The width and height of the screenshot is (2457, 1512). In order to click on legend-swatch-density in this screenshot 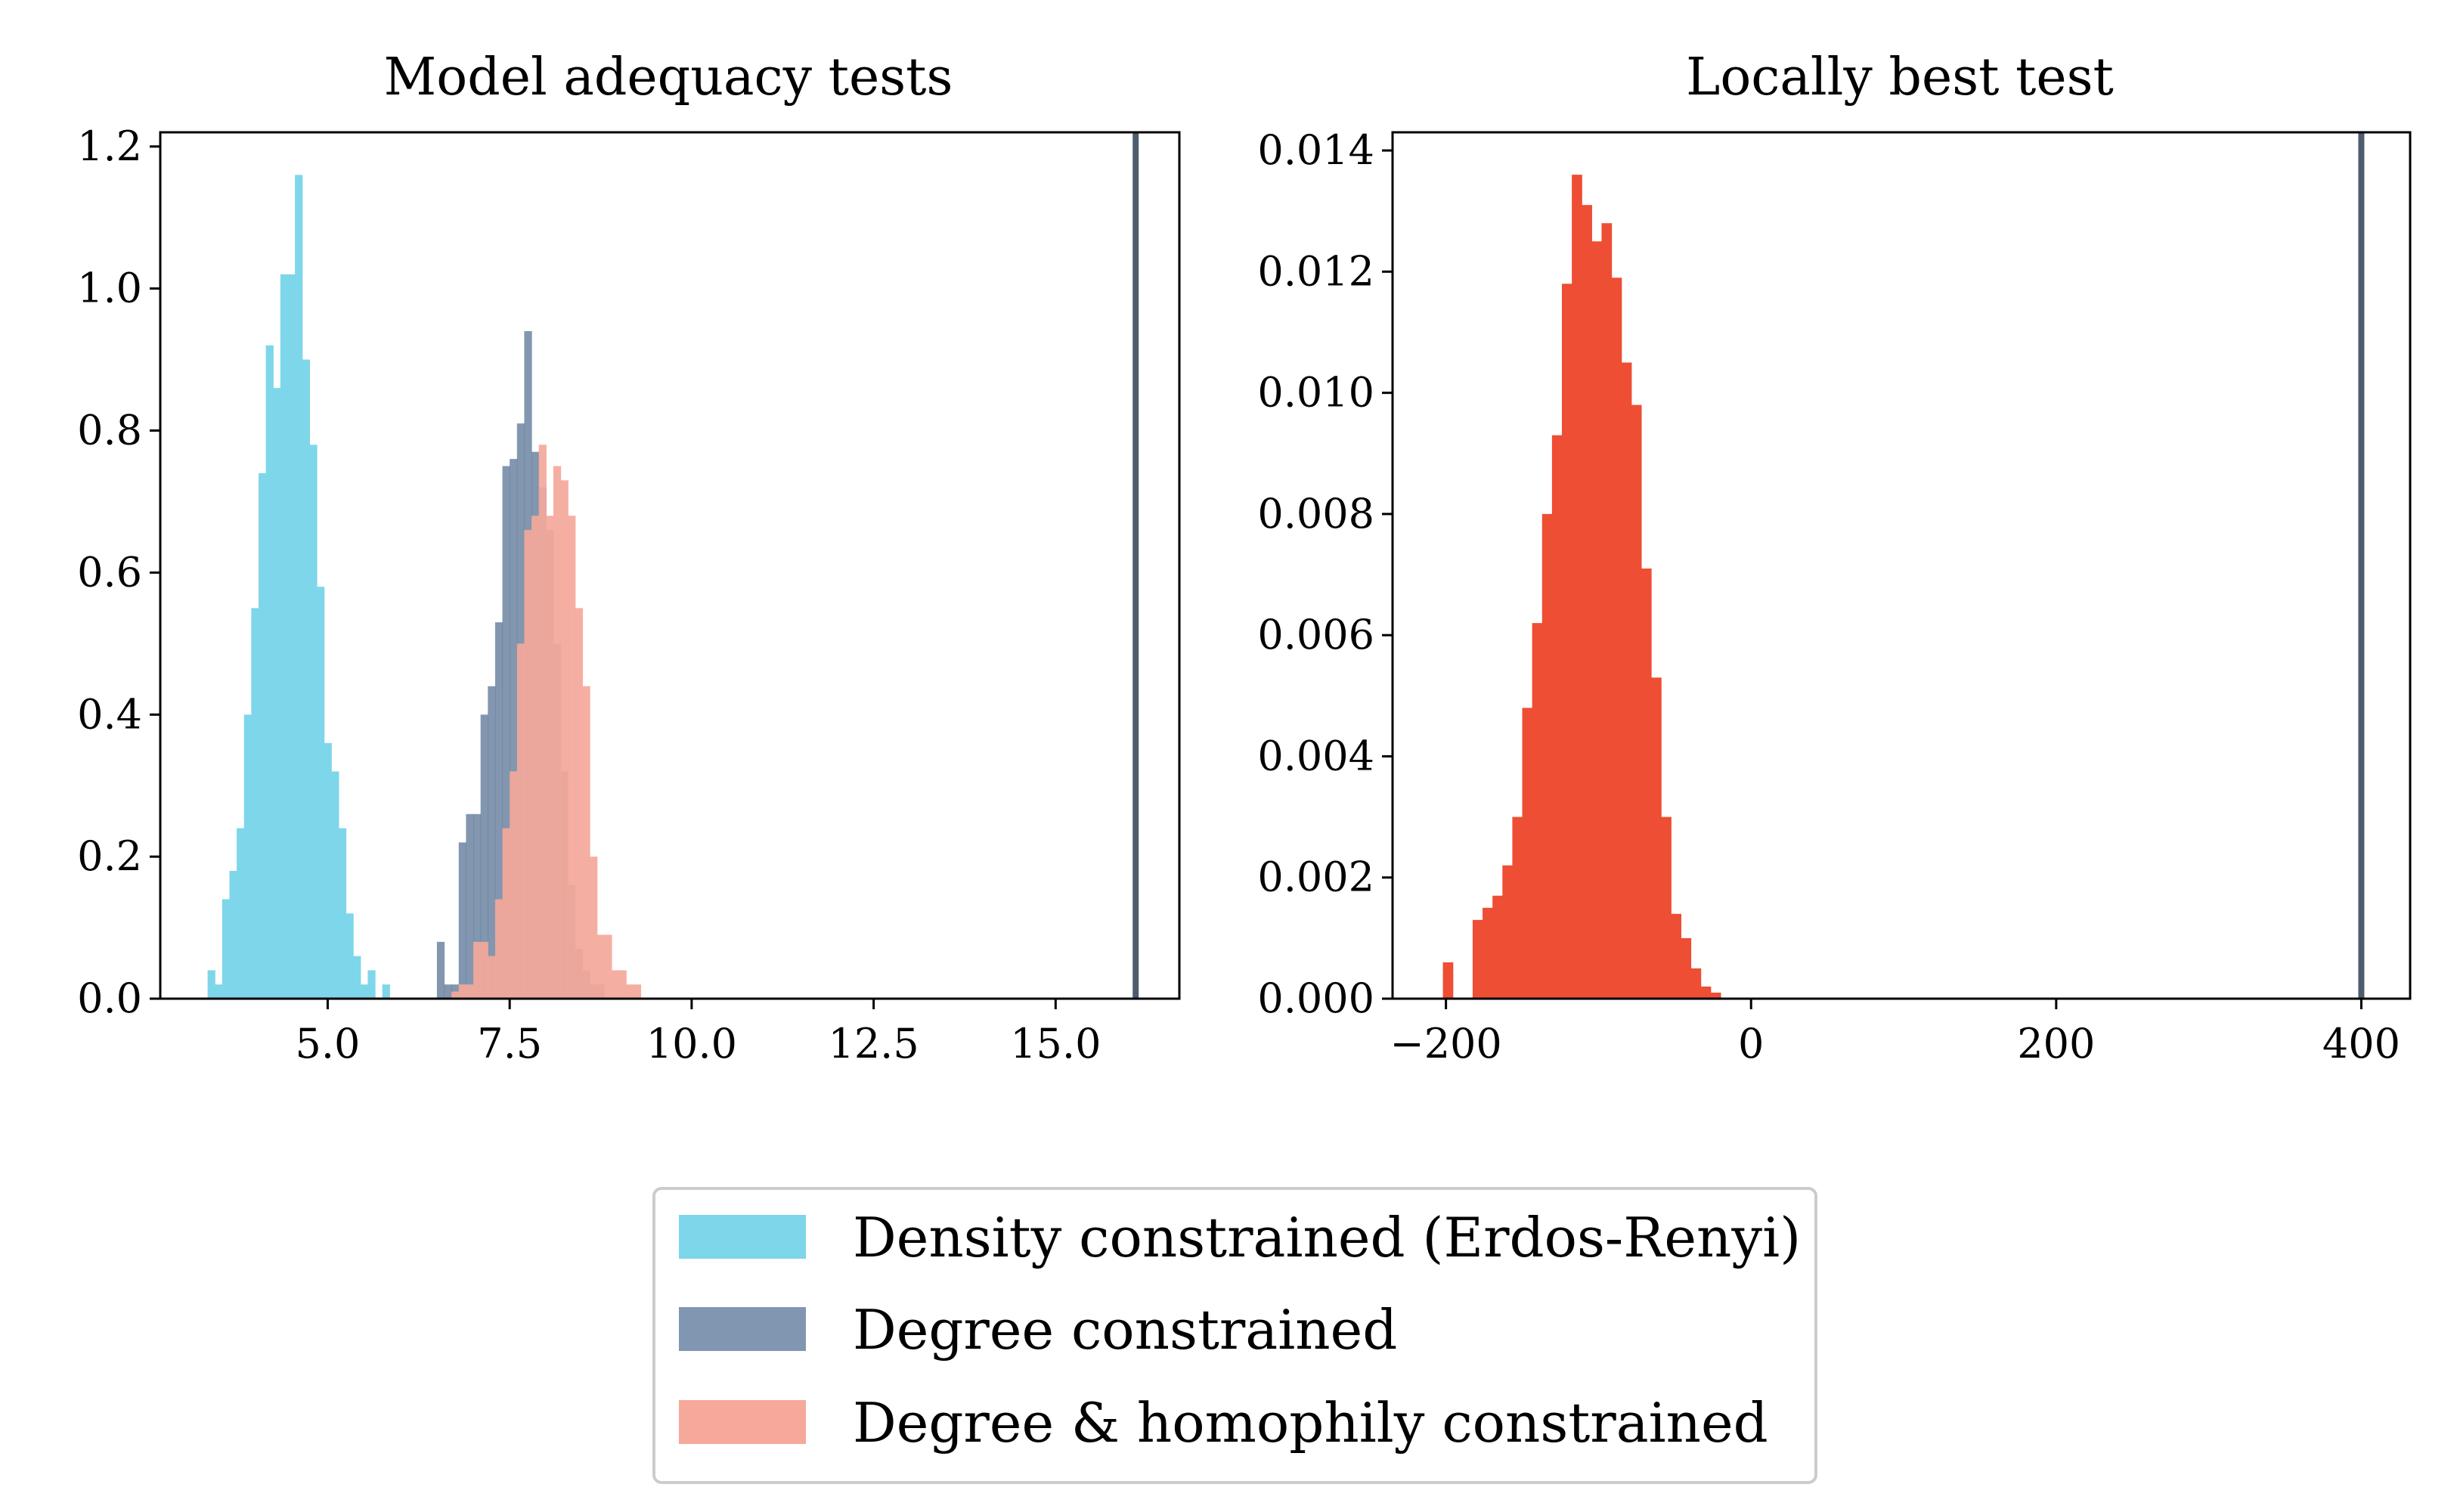, I will do `click(743, 1237)`.